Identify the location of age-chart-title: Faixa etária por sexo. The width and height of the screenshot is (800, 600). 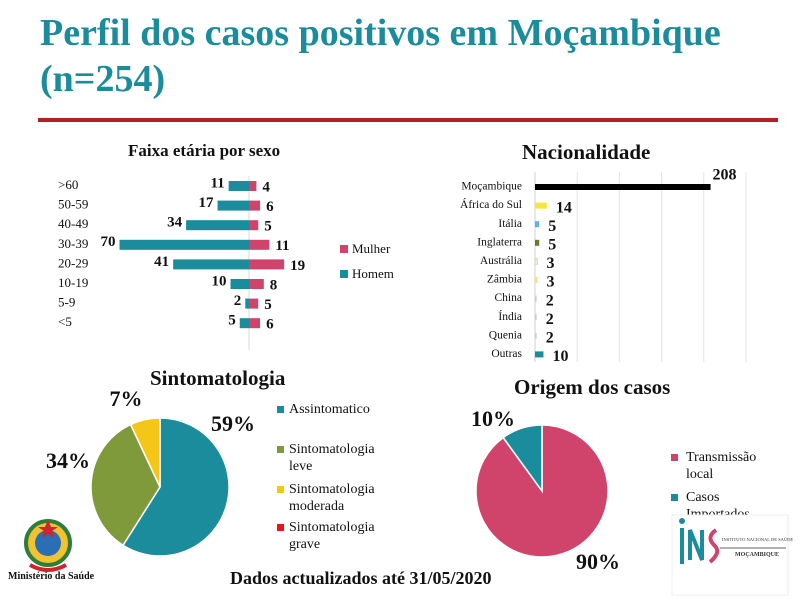
(204, 150).